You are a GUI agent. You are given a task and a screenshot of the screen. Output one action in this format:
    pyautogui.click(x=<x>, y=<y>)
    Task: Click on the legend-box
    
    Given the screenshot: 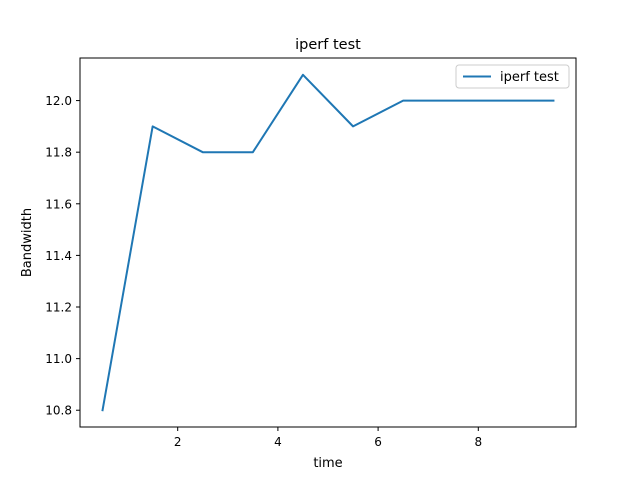 What is the action you would take?
    pyautogui.click(x=512, y=76)
    